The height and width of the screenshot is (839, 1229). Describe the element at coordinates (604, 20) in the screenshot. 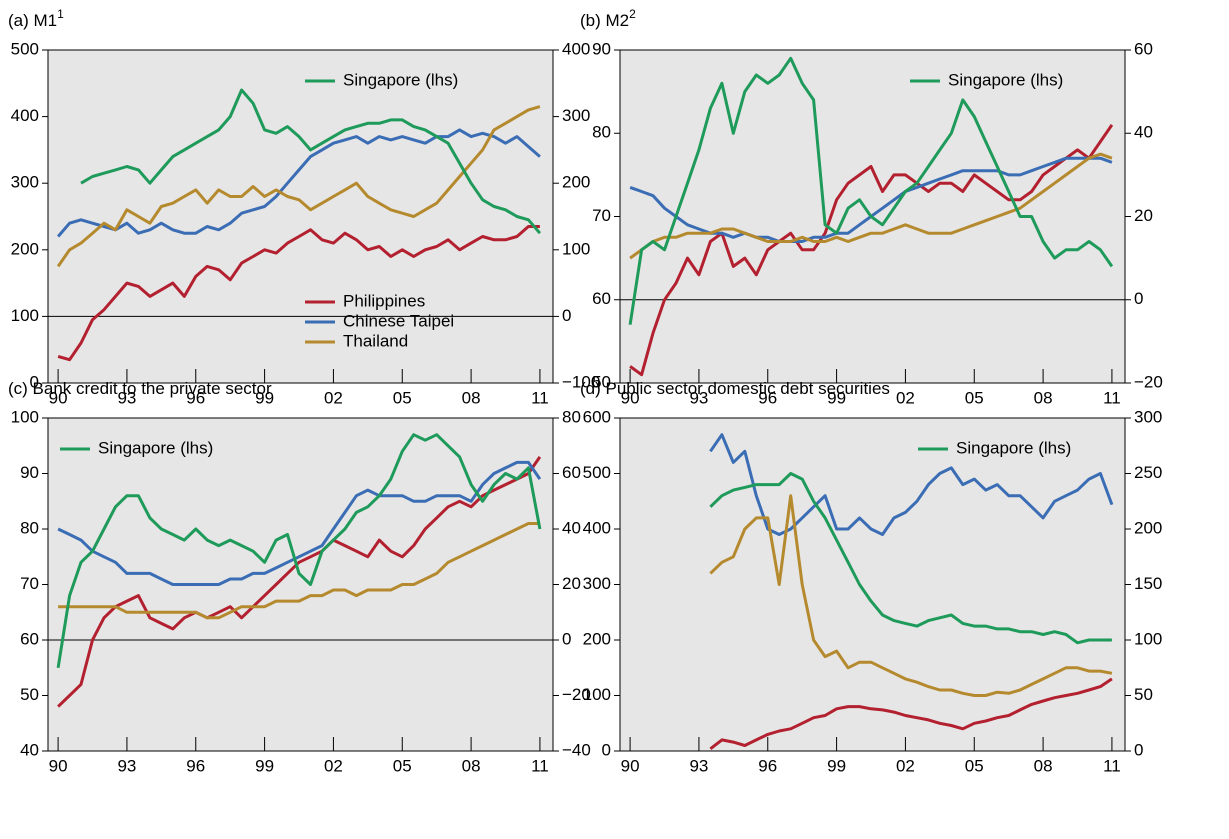

I see `title-text: (b) M2` at that location.